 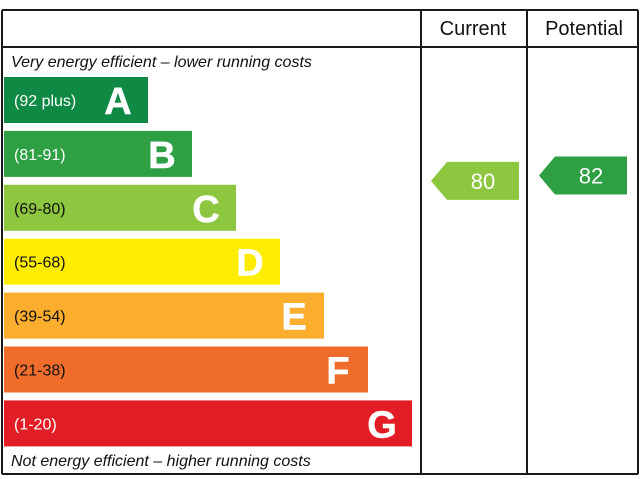 I want to click on current-rating-value: 80, so click(x=483, y=181).